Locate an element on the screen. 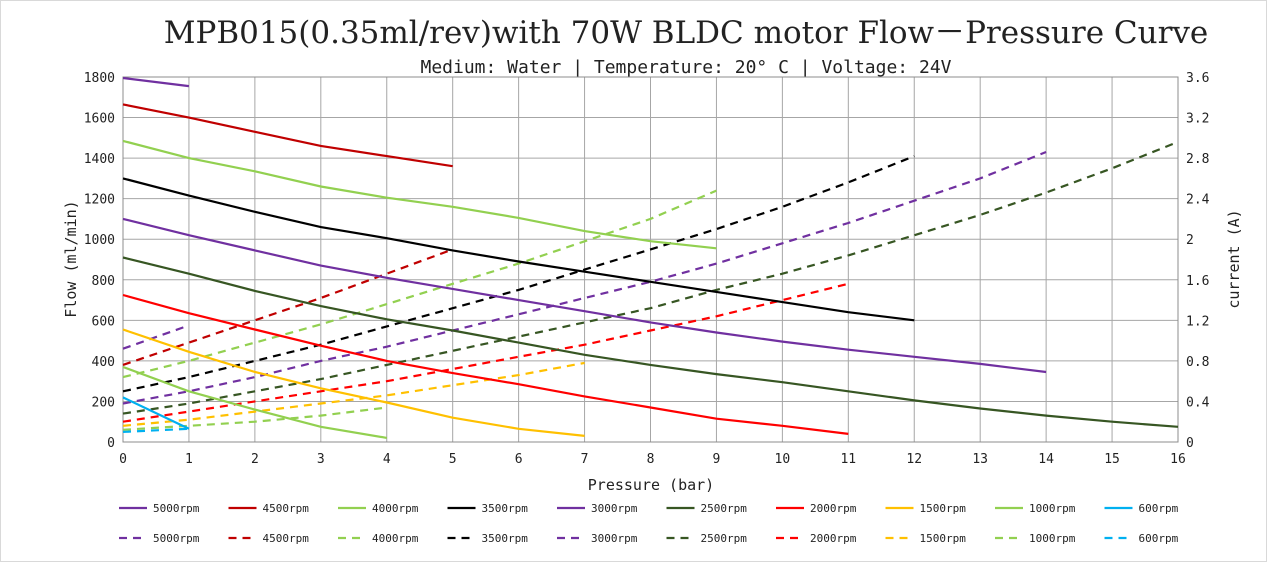  current-line-1500rpm is located at coordinates (353, 394).